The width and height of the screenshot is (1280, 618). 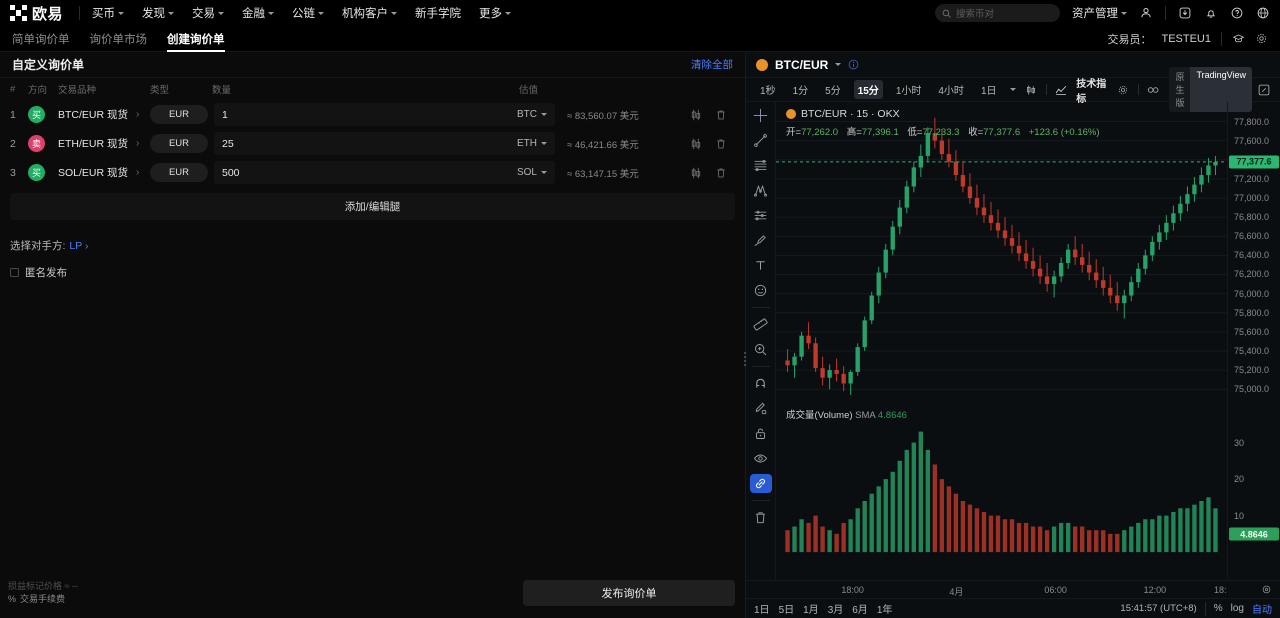 I want to click on trash-icon, so click(x=761, y=517).